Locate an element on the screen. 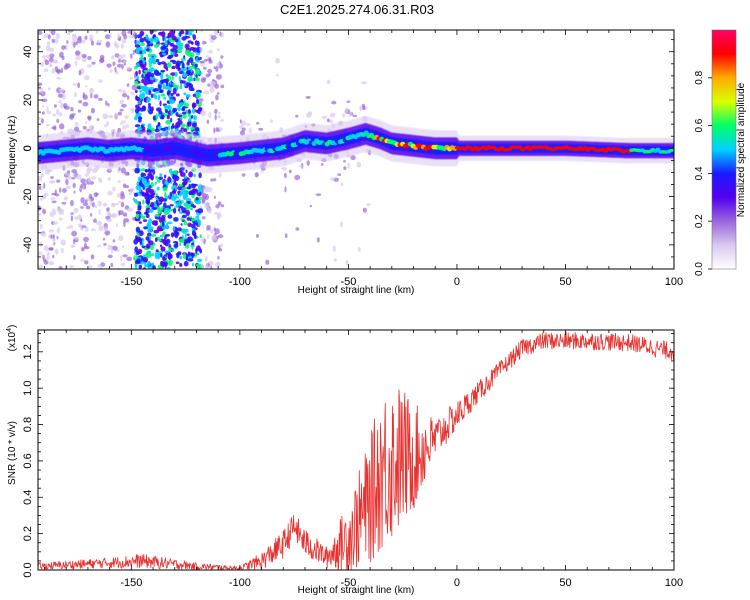  y-tick-label: -40 is located at coordinates (28, 245).